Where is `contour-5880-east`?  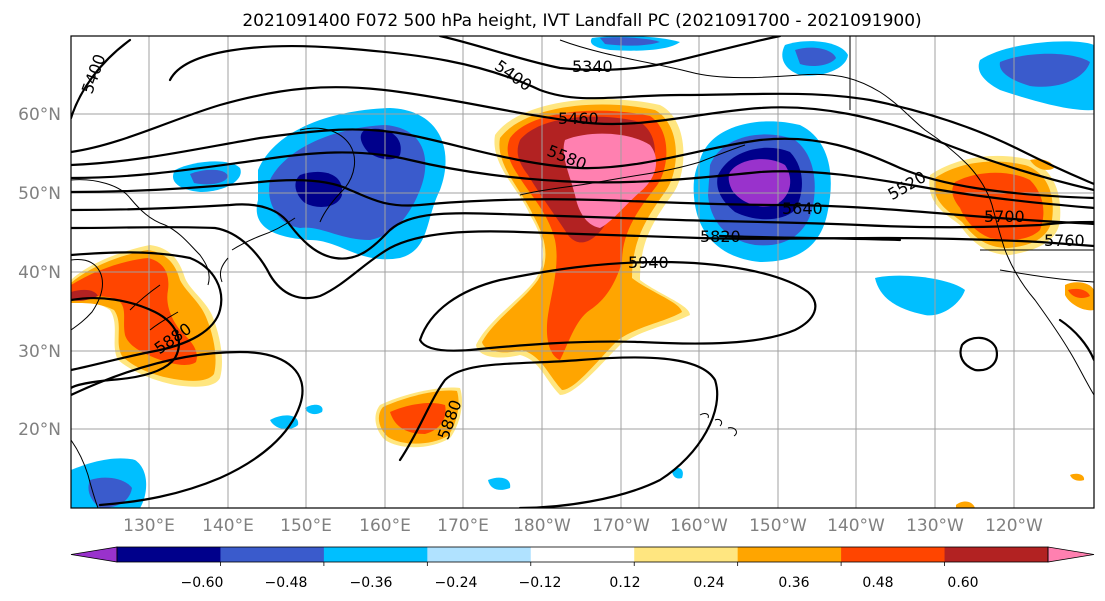 contour-5880-east is located at coordinates (978, 354).